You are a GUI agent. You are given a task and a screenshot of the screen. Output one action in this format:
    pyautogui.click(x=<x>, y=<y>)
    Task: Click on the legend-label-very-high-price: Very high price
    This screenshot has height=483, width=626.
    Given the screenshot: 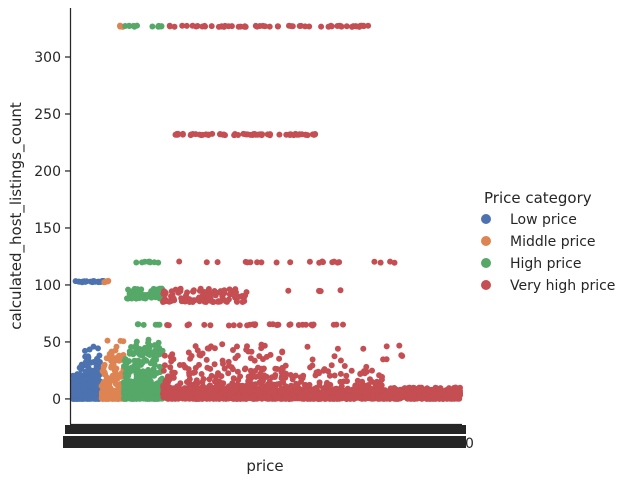 What is the action you would take?
    pyautogui.click(x=562, y=286)
    